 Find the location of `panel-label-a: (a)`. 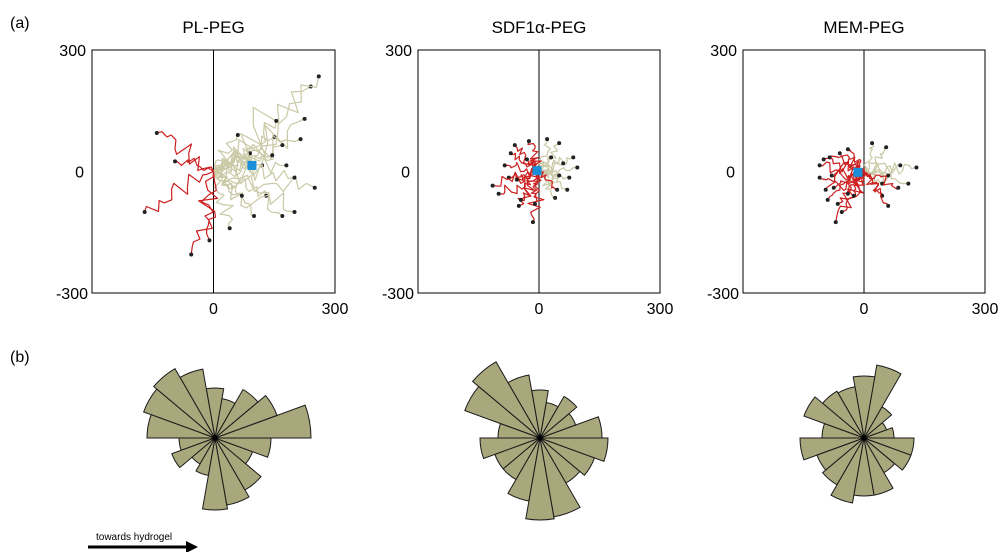

panel-label-a: (a) is located at coordinates (20, 23).